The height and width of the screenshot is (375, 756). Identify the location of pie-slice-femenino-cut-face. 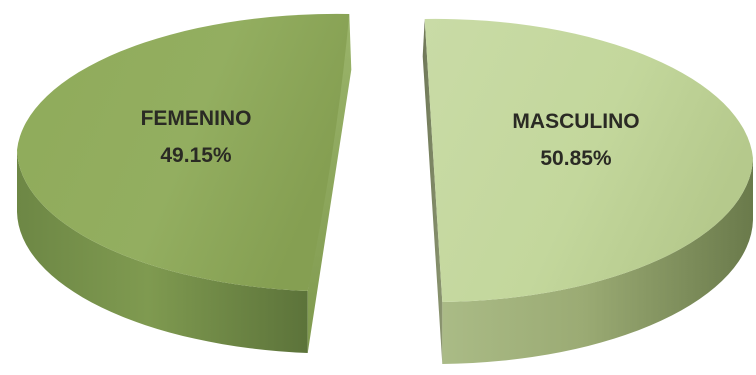
(329, 183).